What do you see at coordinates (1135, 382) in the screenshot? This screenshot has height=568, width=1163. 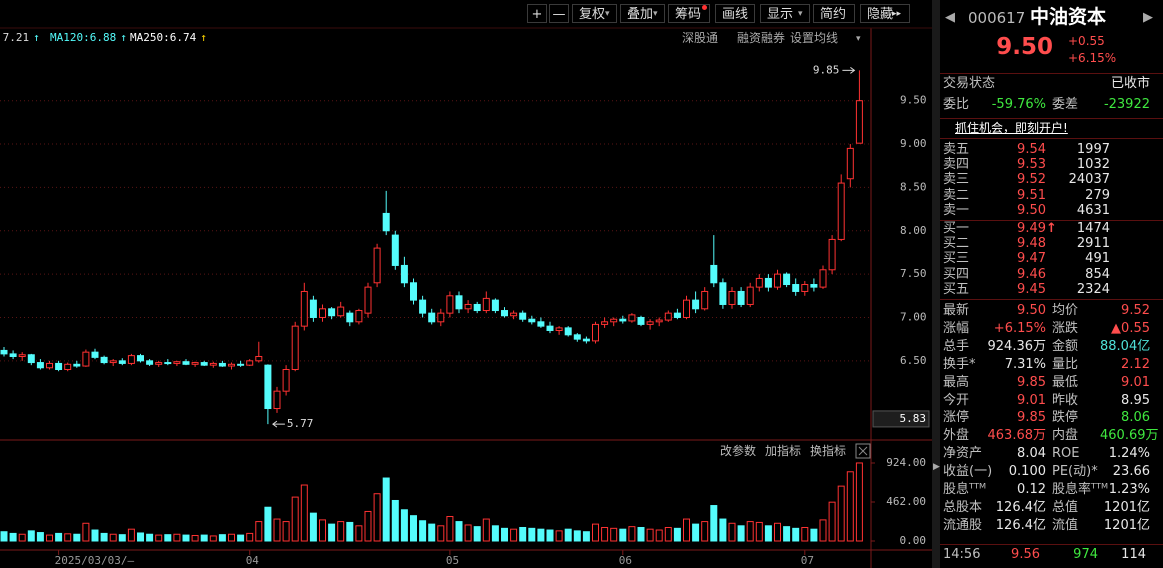 I see `stat-value: 9.01` at bounding box center [1135, 382].